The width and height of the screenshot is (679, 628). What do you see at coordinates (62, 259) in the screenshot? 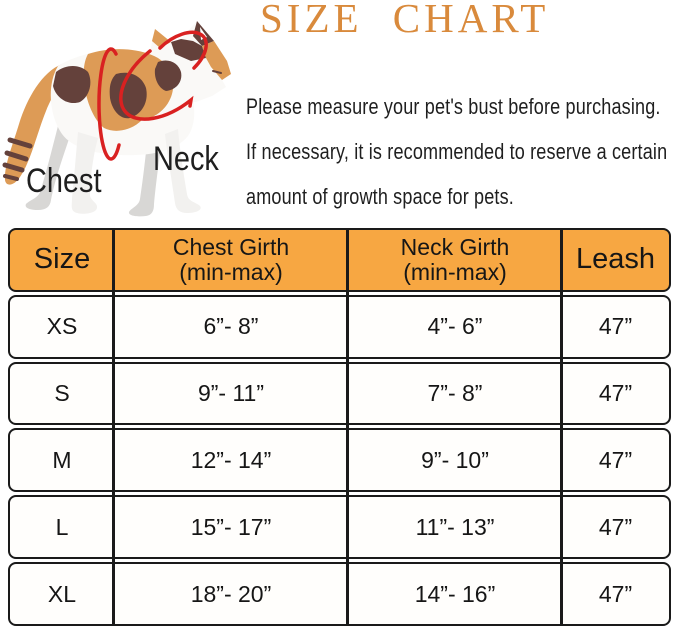
I see `header-size: Size` at bounding box center [62, 259].